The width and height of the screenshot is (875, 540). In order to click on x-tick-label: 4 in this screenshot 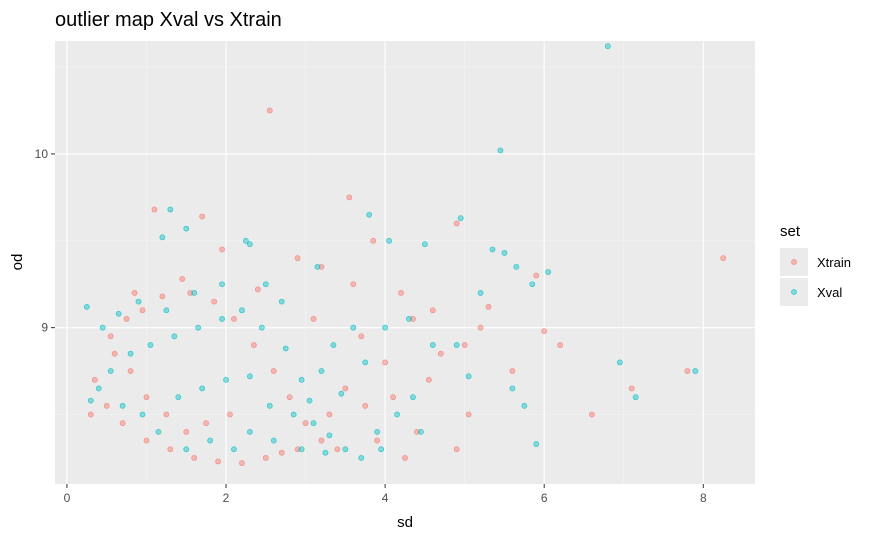, I will do `click(385, 498)`.